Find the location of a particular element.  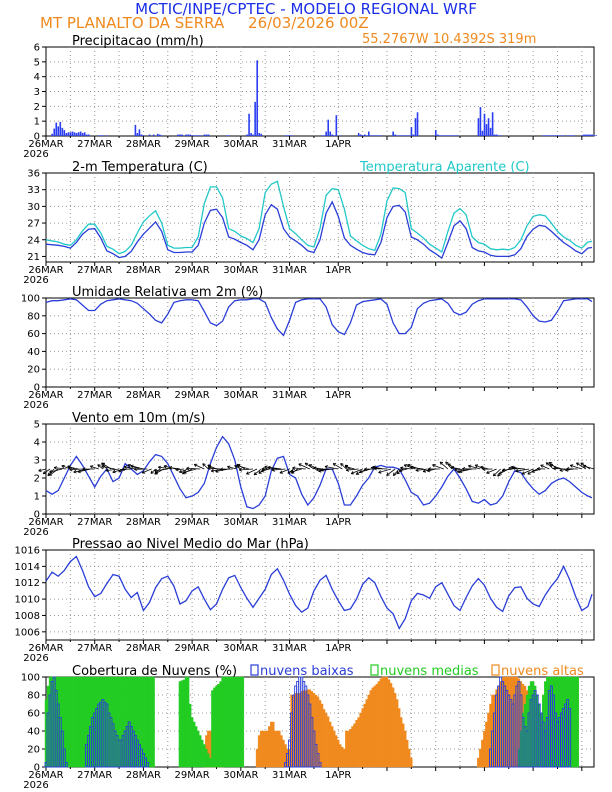

x-tick-label: 30MAR is located at coordinates (240, 522).